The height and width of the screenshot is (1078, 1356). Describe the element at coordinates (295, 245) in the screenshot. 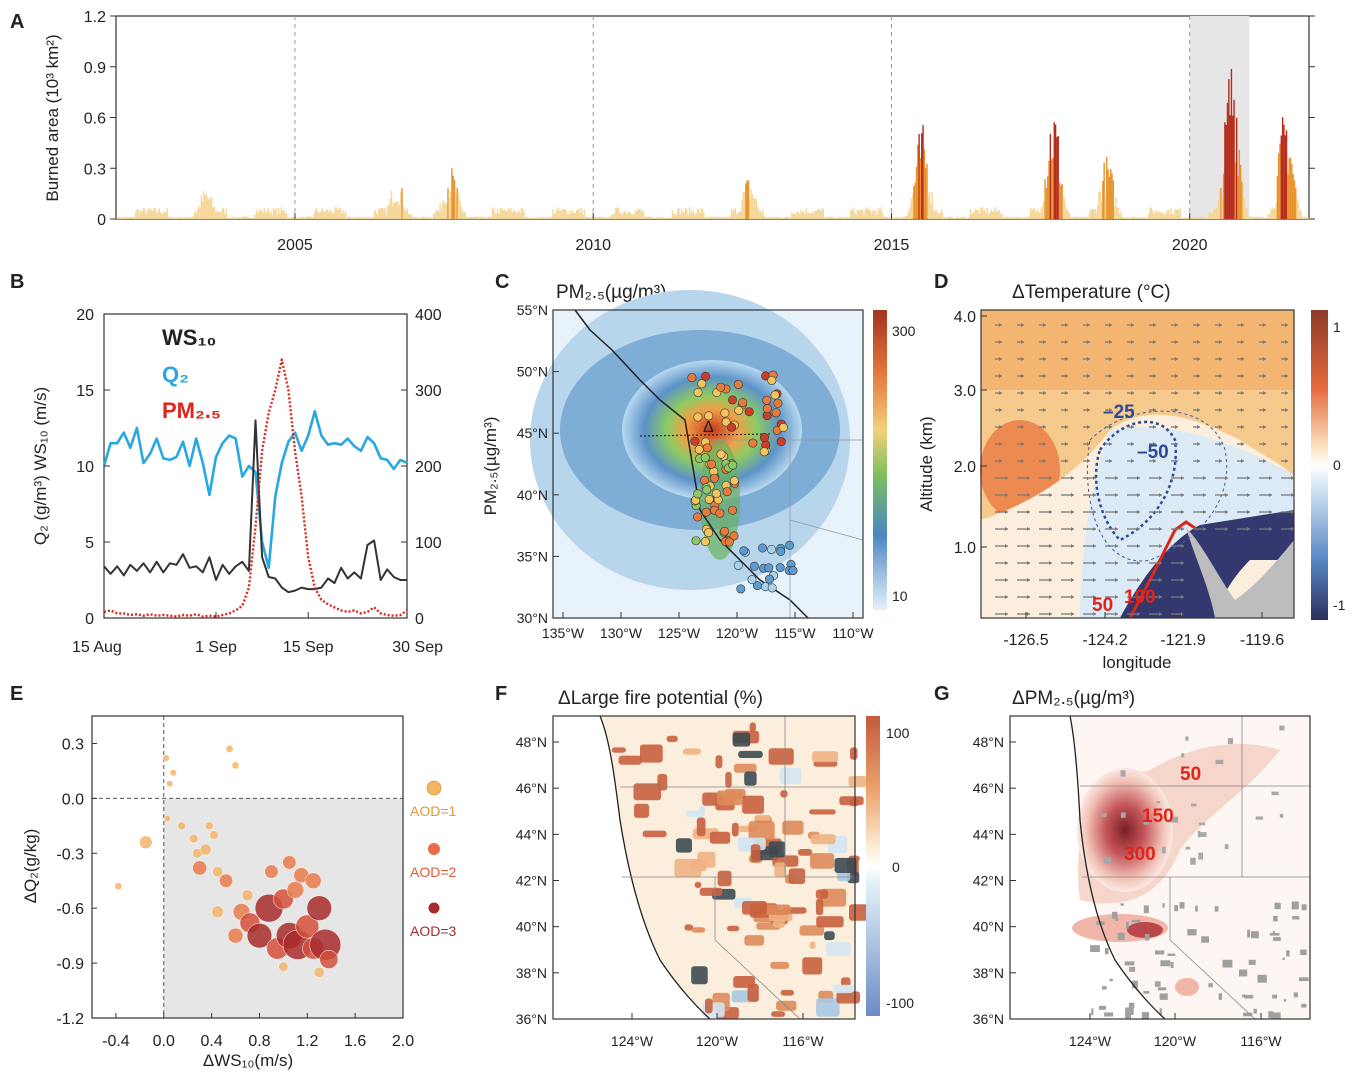

I see `panel-a-xtick-label: 2005` at that location.